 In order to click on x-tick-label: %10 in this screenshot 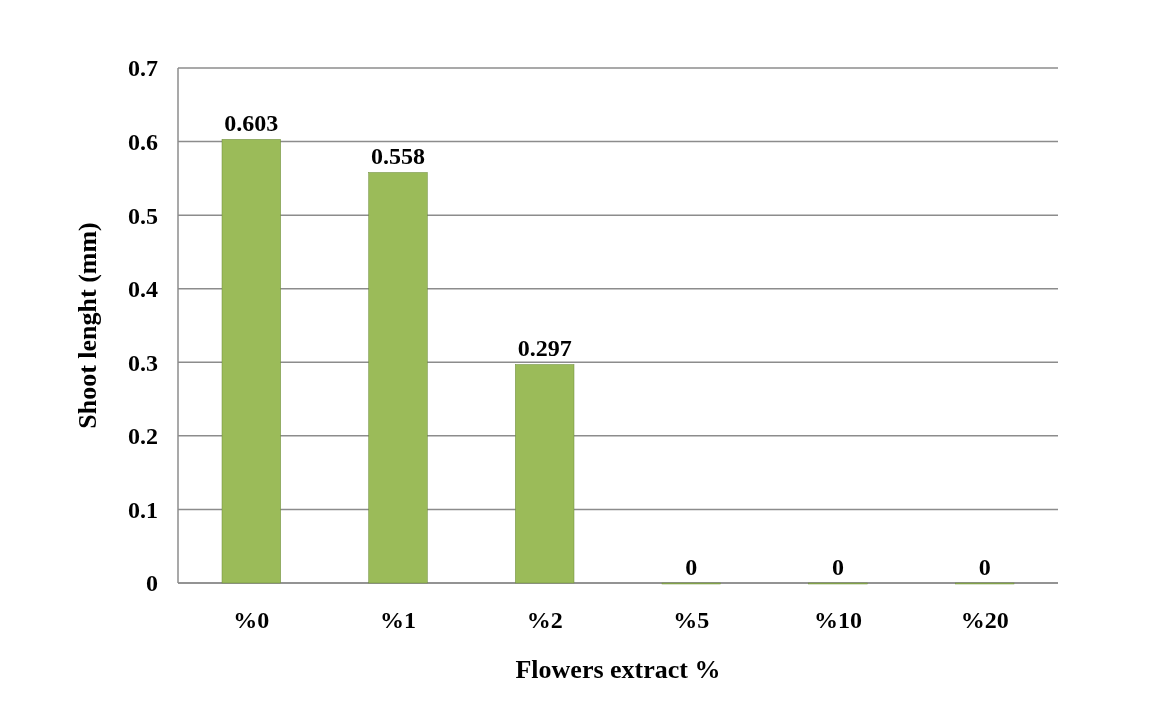, I will do `click(838, 620)`.